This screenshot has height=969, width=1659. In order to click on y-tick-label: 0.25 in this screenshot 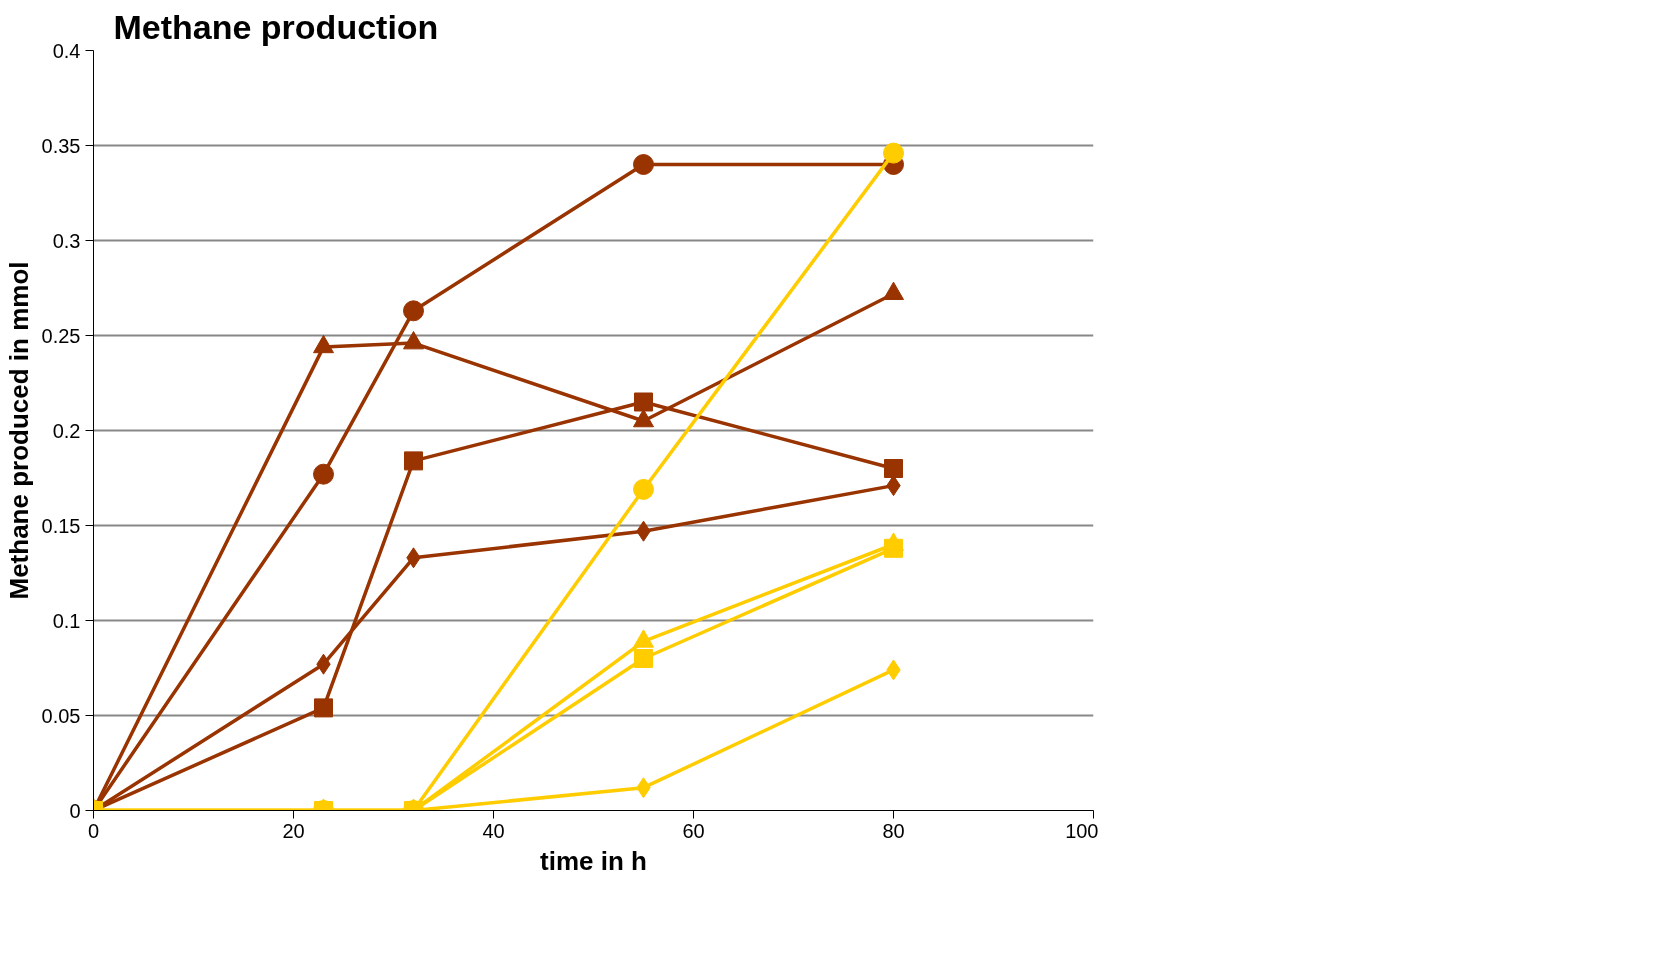, I will do `click(61, 335)`.